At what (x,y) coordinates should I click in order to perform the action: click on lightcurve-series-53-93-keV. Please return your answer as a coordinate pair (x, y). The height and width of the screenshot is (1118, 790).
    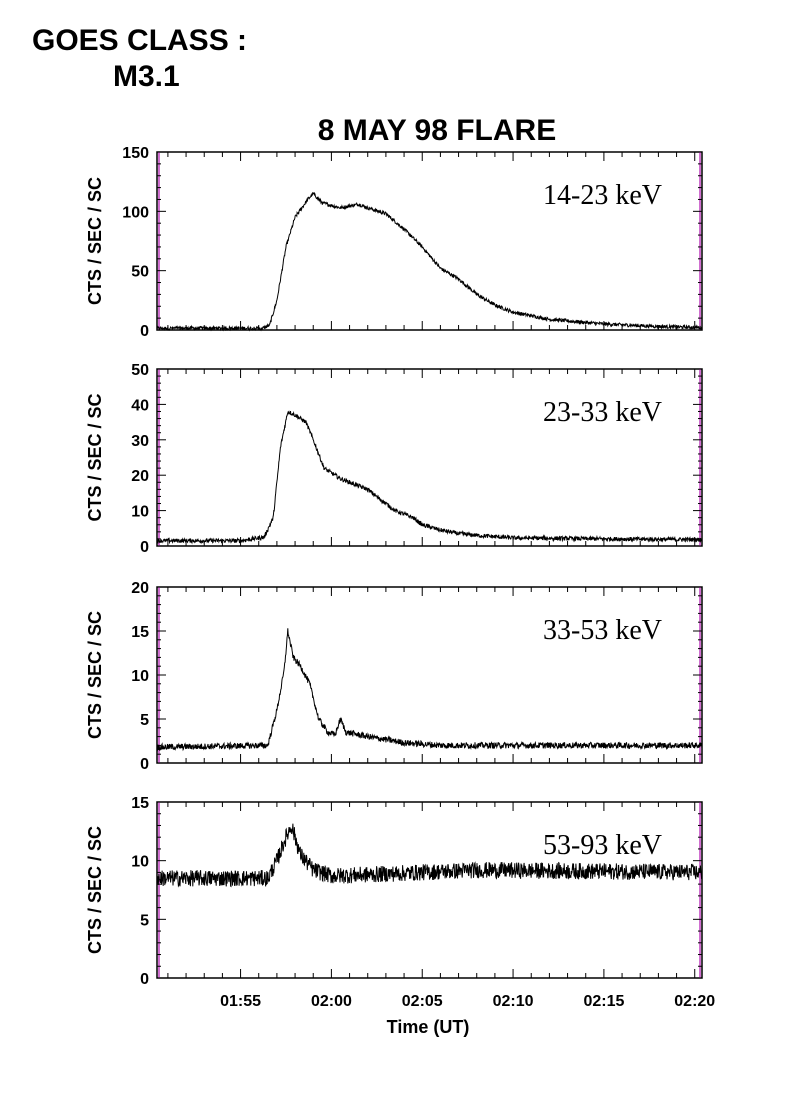
    Looking at the image, I should click on (429, 855).